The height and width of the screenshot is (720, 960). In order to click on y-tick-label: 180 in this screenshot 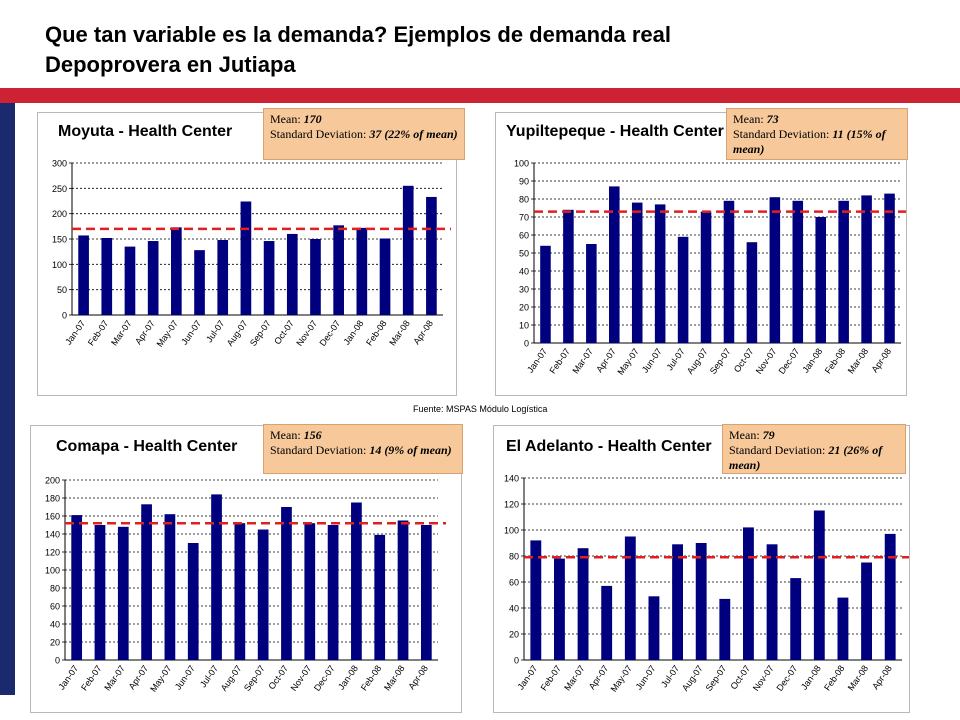, I will do `click(52, 499)`.